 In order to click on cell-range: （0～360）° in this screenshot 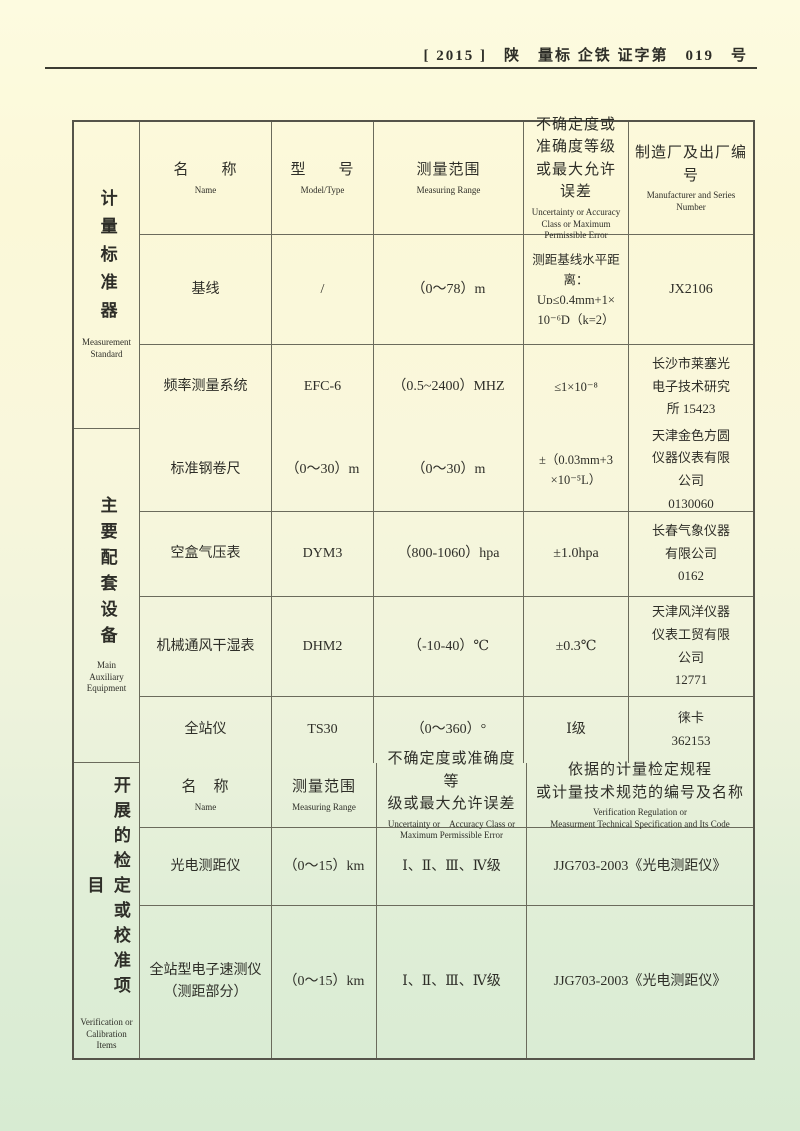, I will do `click(449, 730)`.